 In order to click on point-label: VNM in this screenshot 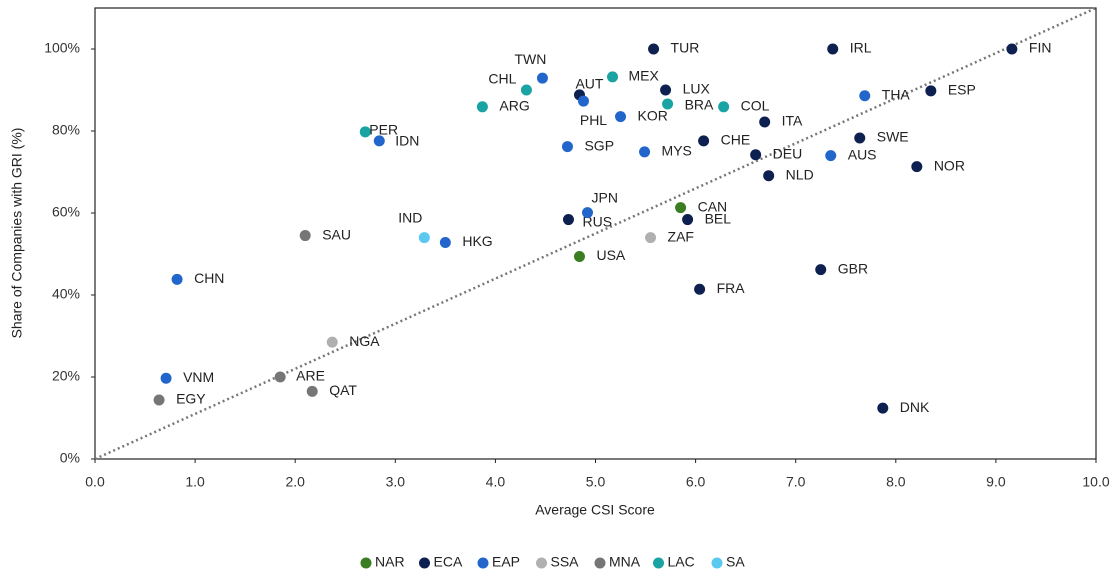, I will do `click(198, 377)`.